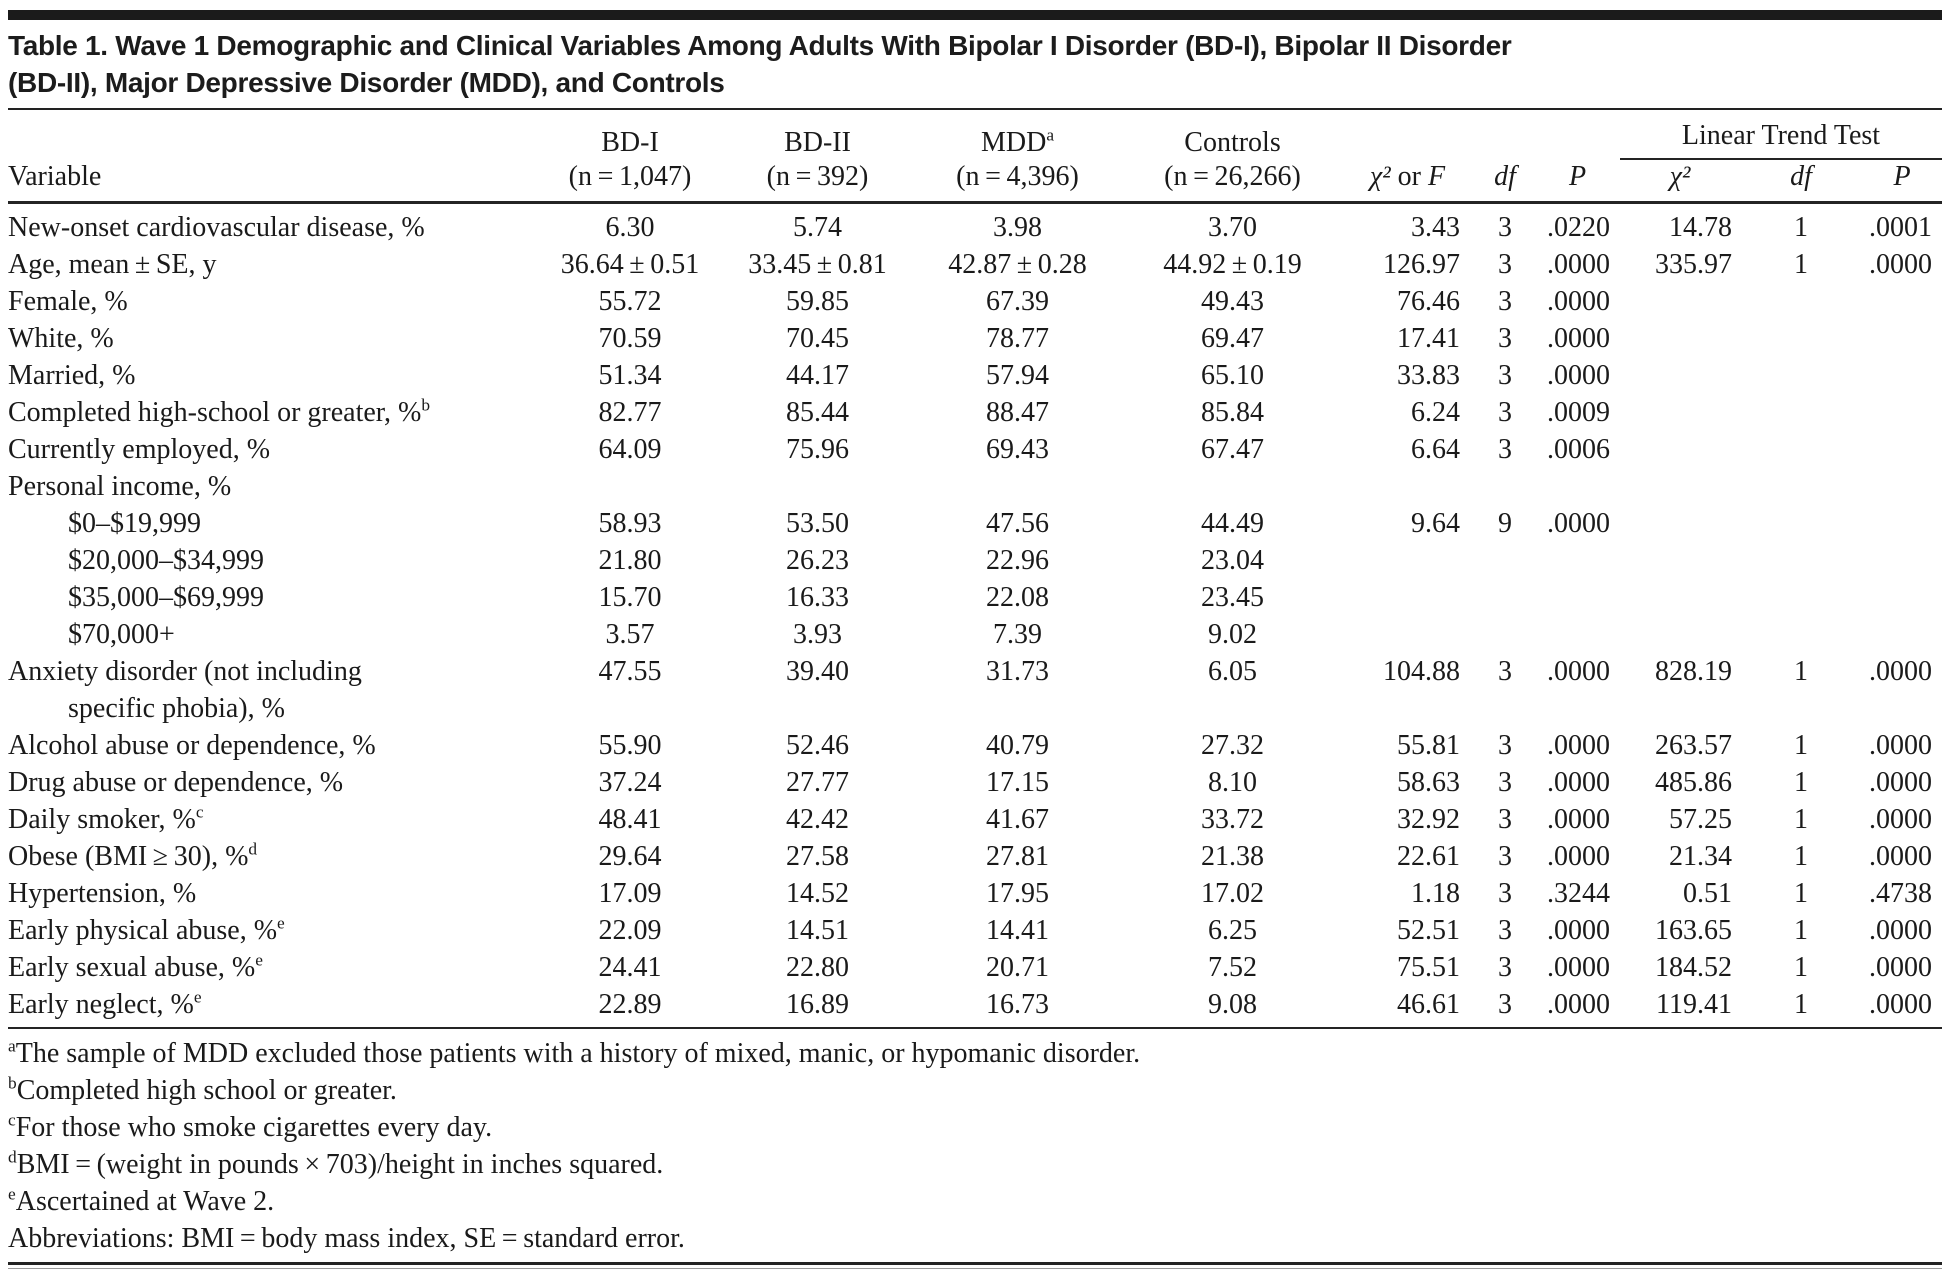  I want to click on cell-ltt-df: 1, so click(1801, 227).